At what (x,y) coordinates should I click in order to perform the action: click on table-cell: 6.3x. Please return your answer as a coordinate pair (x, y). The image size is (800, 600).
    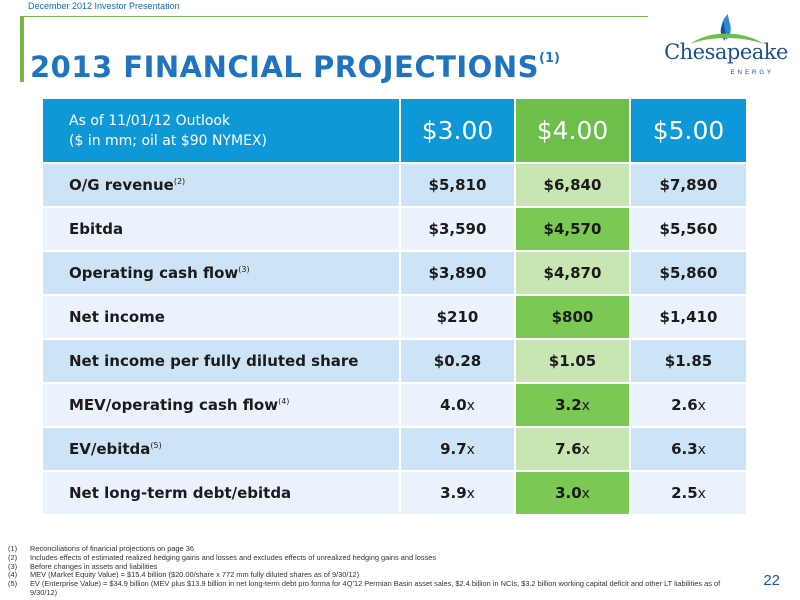
    Looking at the image, I should click on (688, 449).